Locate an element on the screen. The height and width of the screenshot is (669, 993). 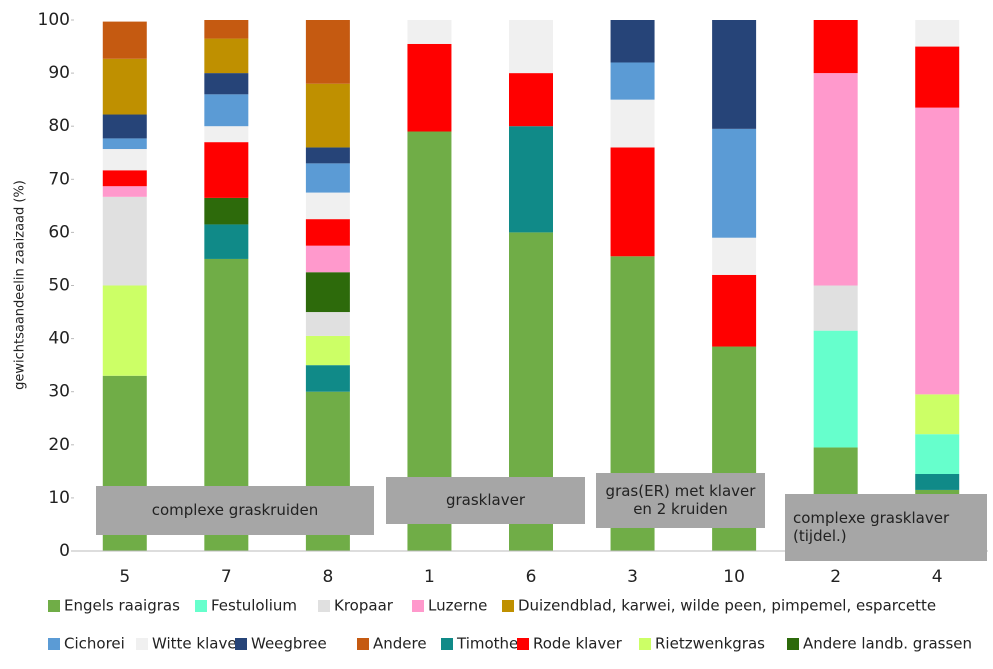
y-axis-title: gewichtsaandeelin zaaizaad (%) is located at coordinates (20, 285).